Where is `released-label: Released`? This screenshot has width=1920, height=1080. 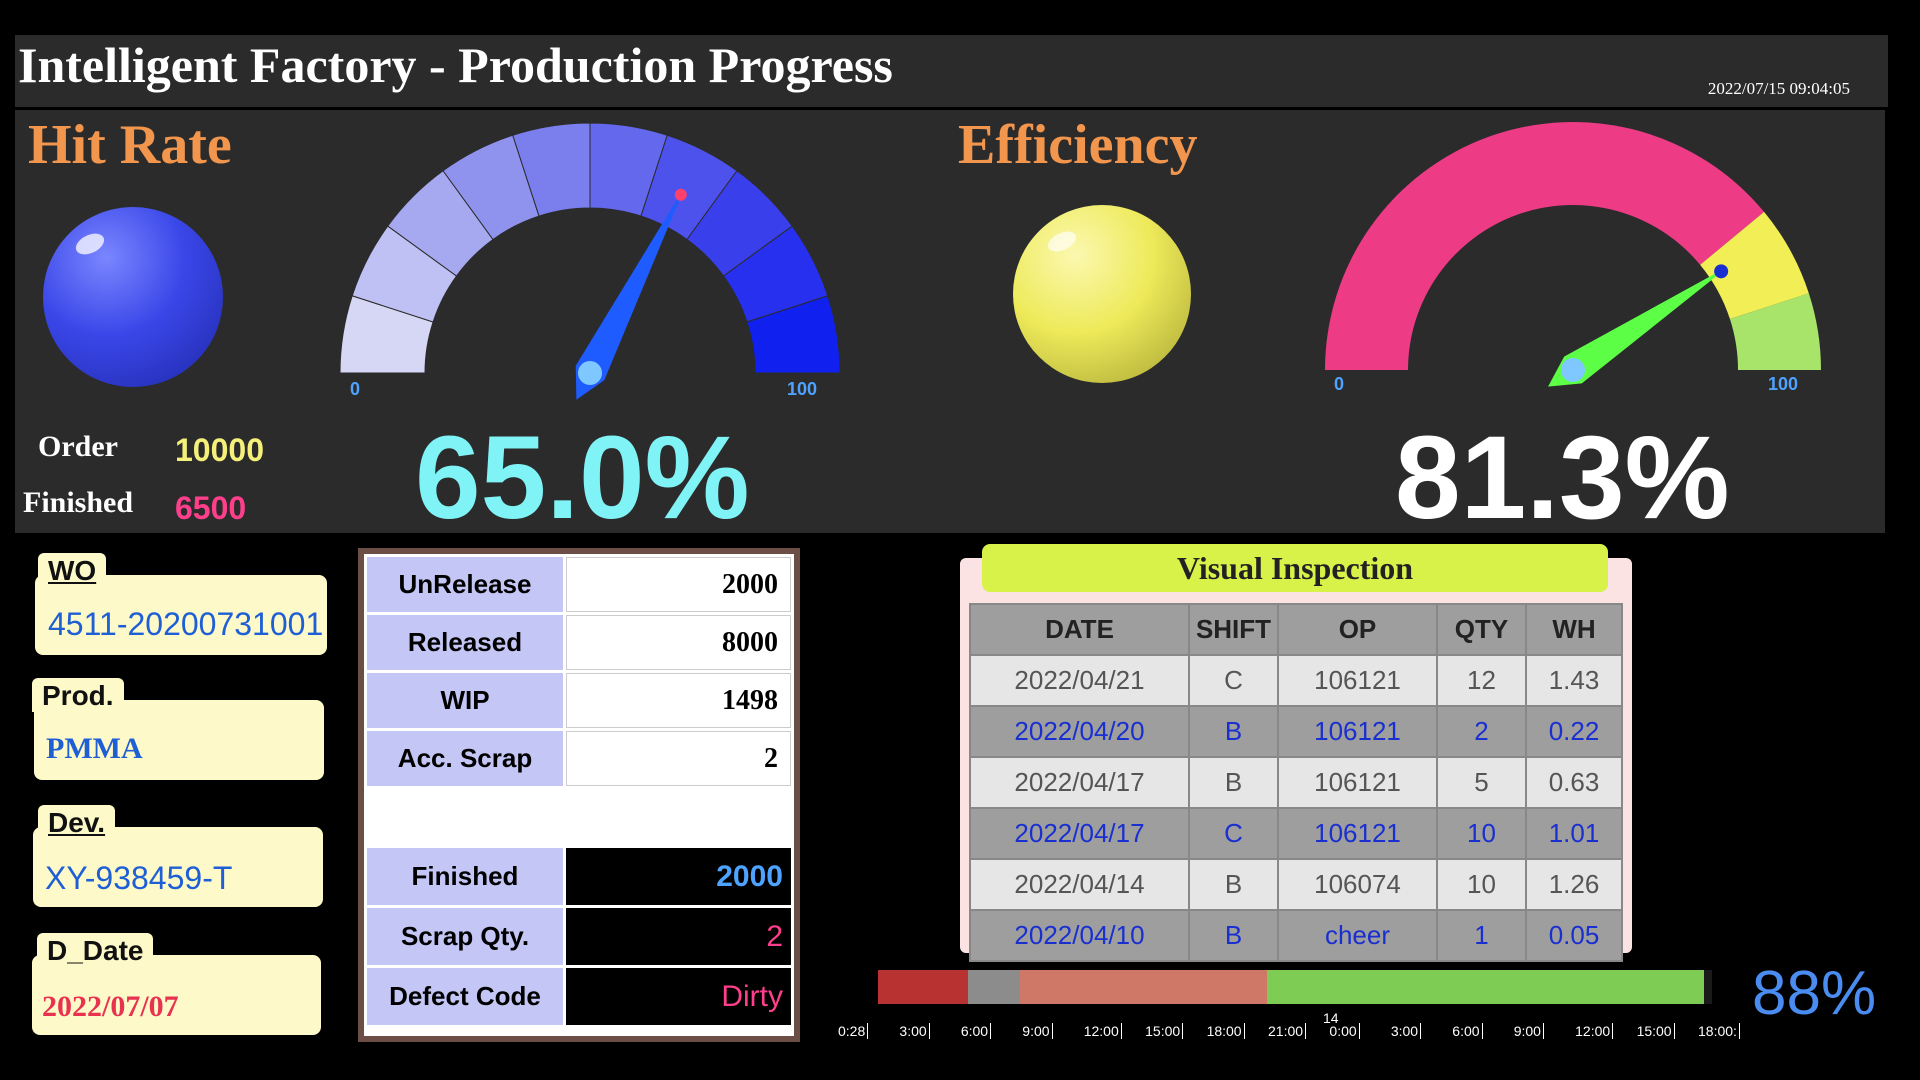 released-label: Released is located at coordinates (465, 642).